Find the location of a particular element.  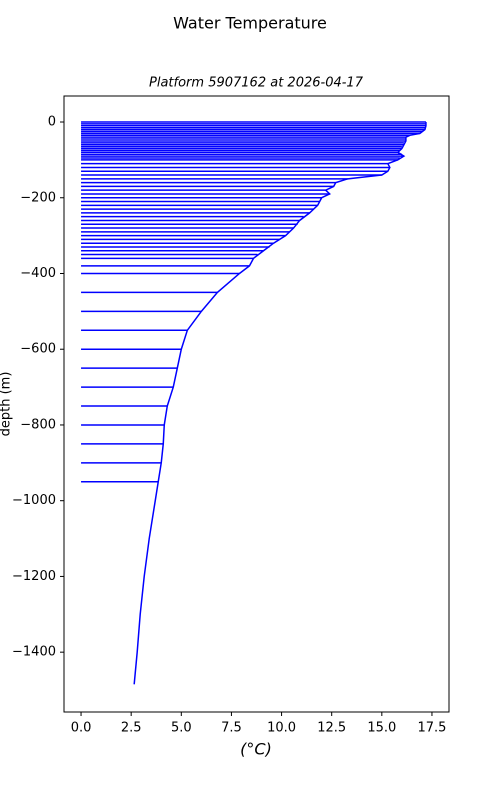

chart-subtitle: Platform 5907162 at 2026-04-17 is located at coordinates (256, 83).